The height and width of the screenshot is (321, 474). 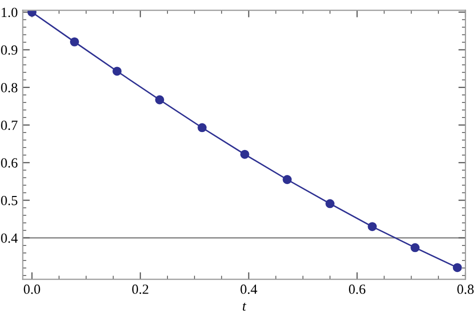 What do you see at coordinates (9, 238) in the screenshot?
I see `y-tick-label: 0.4` at bounding box center [9, 238].